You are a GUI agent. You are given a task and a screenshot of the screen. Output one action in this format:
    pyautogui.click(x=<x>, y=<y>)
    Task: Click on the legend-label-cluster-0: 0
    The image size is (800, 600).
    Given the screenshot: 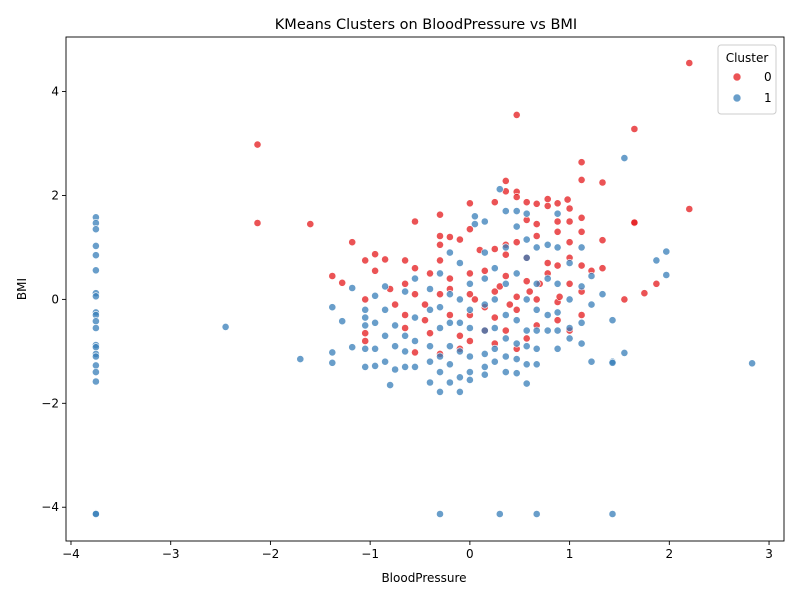 What is the action you would take?
    pyautogui.click(x=768, y=77)
    